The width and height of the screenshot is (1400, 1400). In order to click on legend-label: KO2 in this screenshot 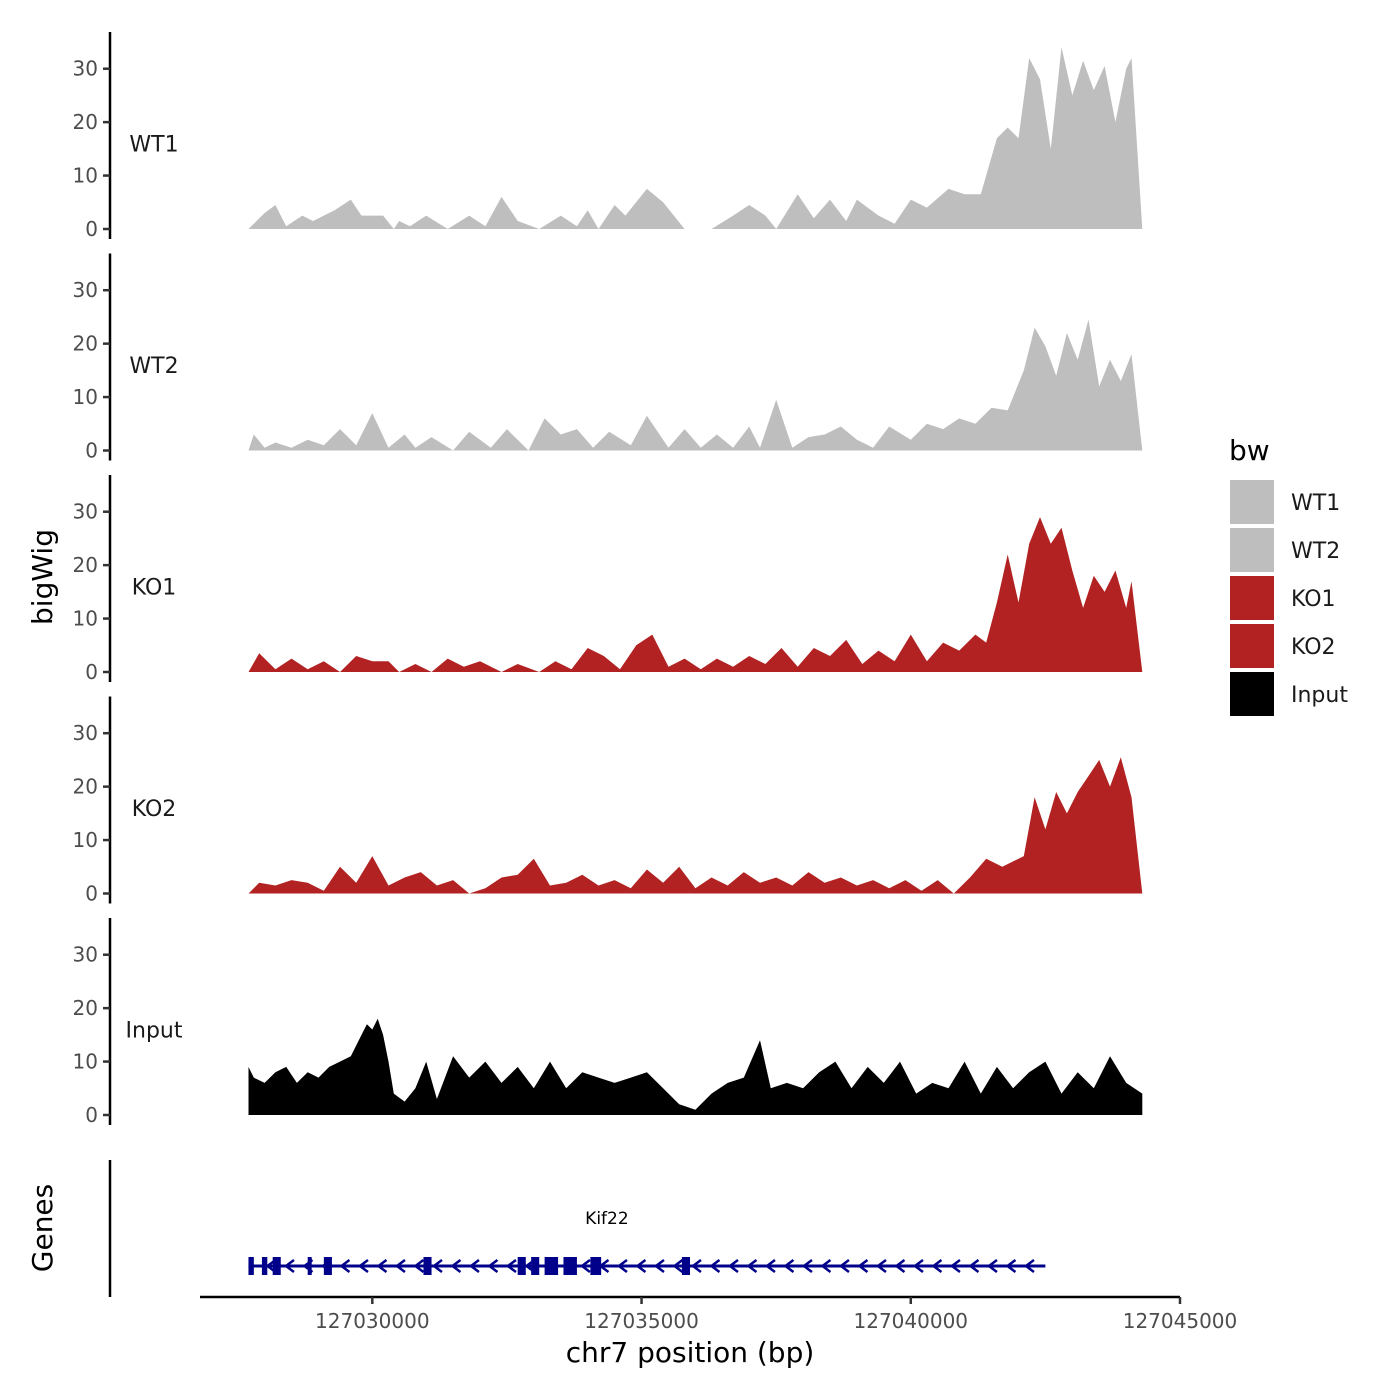, I will do `click(1313, 647)`.